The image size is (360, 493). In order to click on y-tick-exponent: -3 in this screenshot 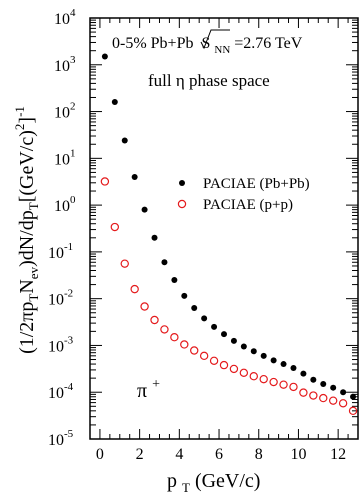, I will do `click(69, 340)`.